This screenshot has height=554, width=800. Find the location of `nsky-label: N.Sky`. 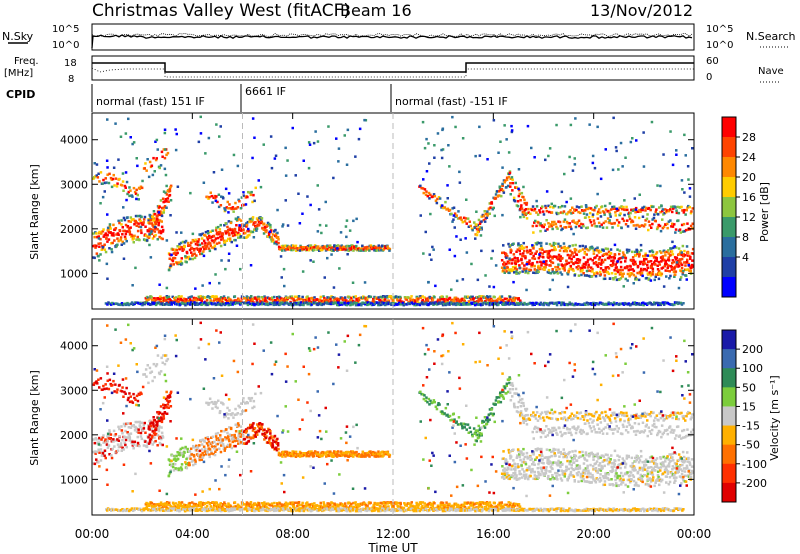

nsky-label: N.Sky is located at coordinates (18, 36).